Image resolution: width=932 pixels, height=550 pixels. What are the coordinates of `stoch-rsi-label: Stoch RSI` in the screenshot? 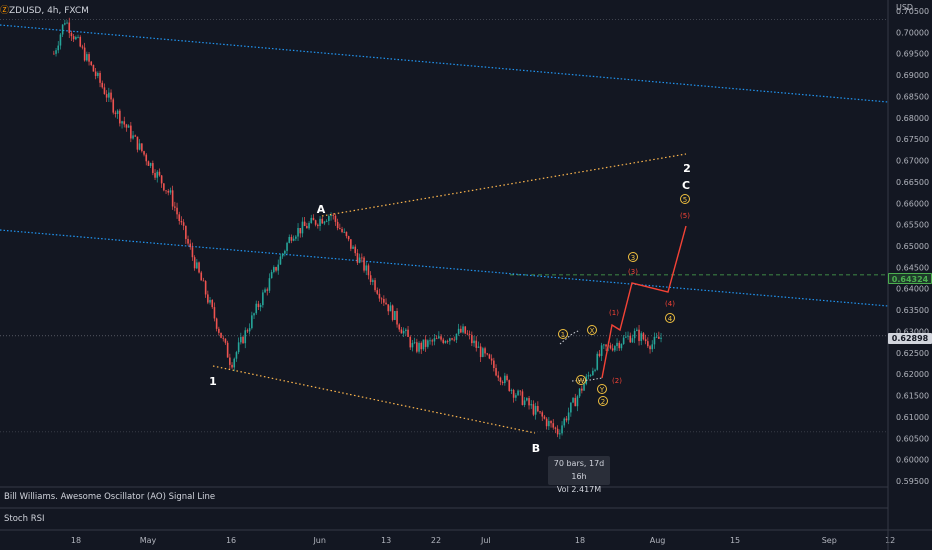 It's located at (24, 519).